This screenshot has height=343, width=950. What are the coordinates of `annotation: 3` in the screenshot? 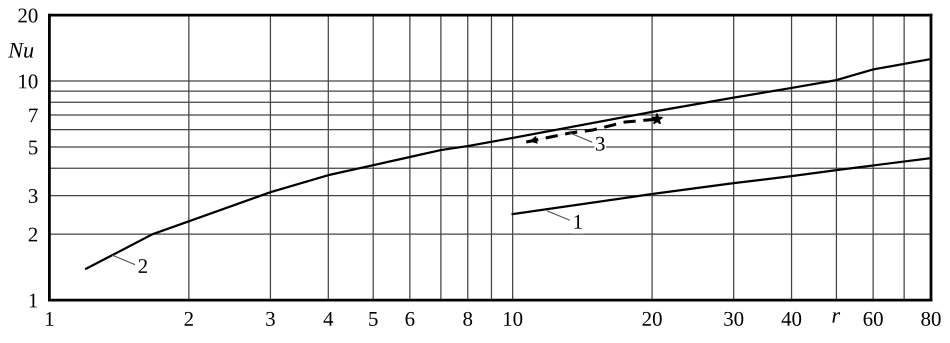 It's located at (600, 143).